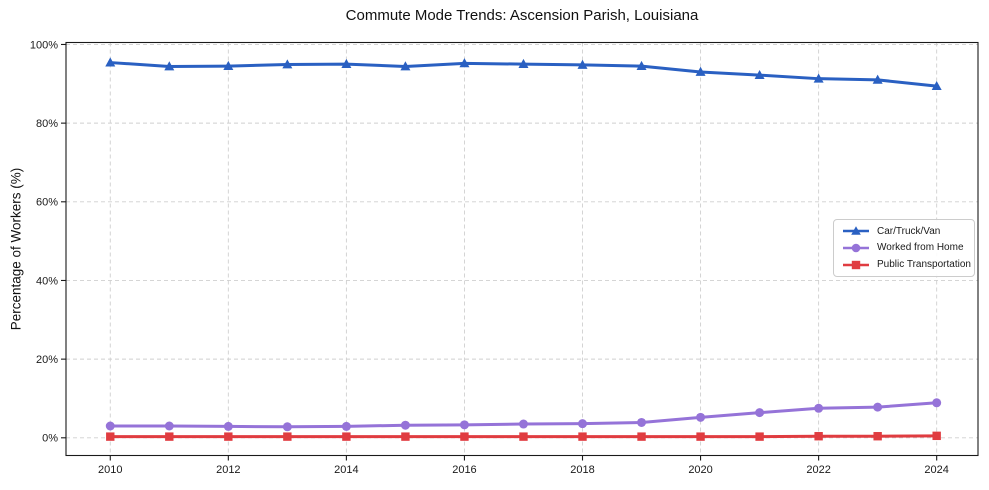 This screenshot has height=490, width=989. What do you see at coordinates (287, 427) in the screenshot?
I see `marker-1-2013` at bounding box center [287, 427].